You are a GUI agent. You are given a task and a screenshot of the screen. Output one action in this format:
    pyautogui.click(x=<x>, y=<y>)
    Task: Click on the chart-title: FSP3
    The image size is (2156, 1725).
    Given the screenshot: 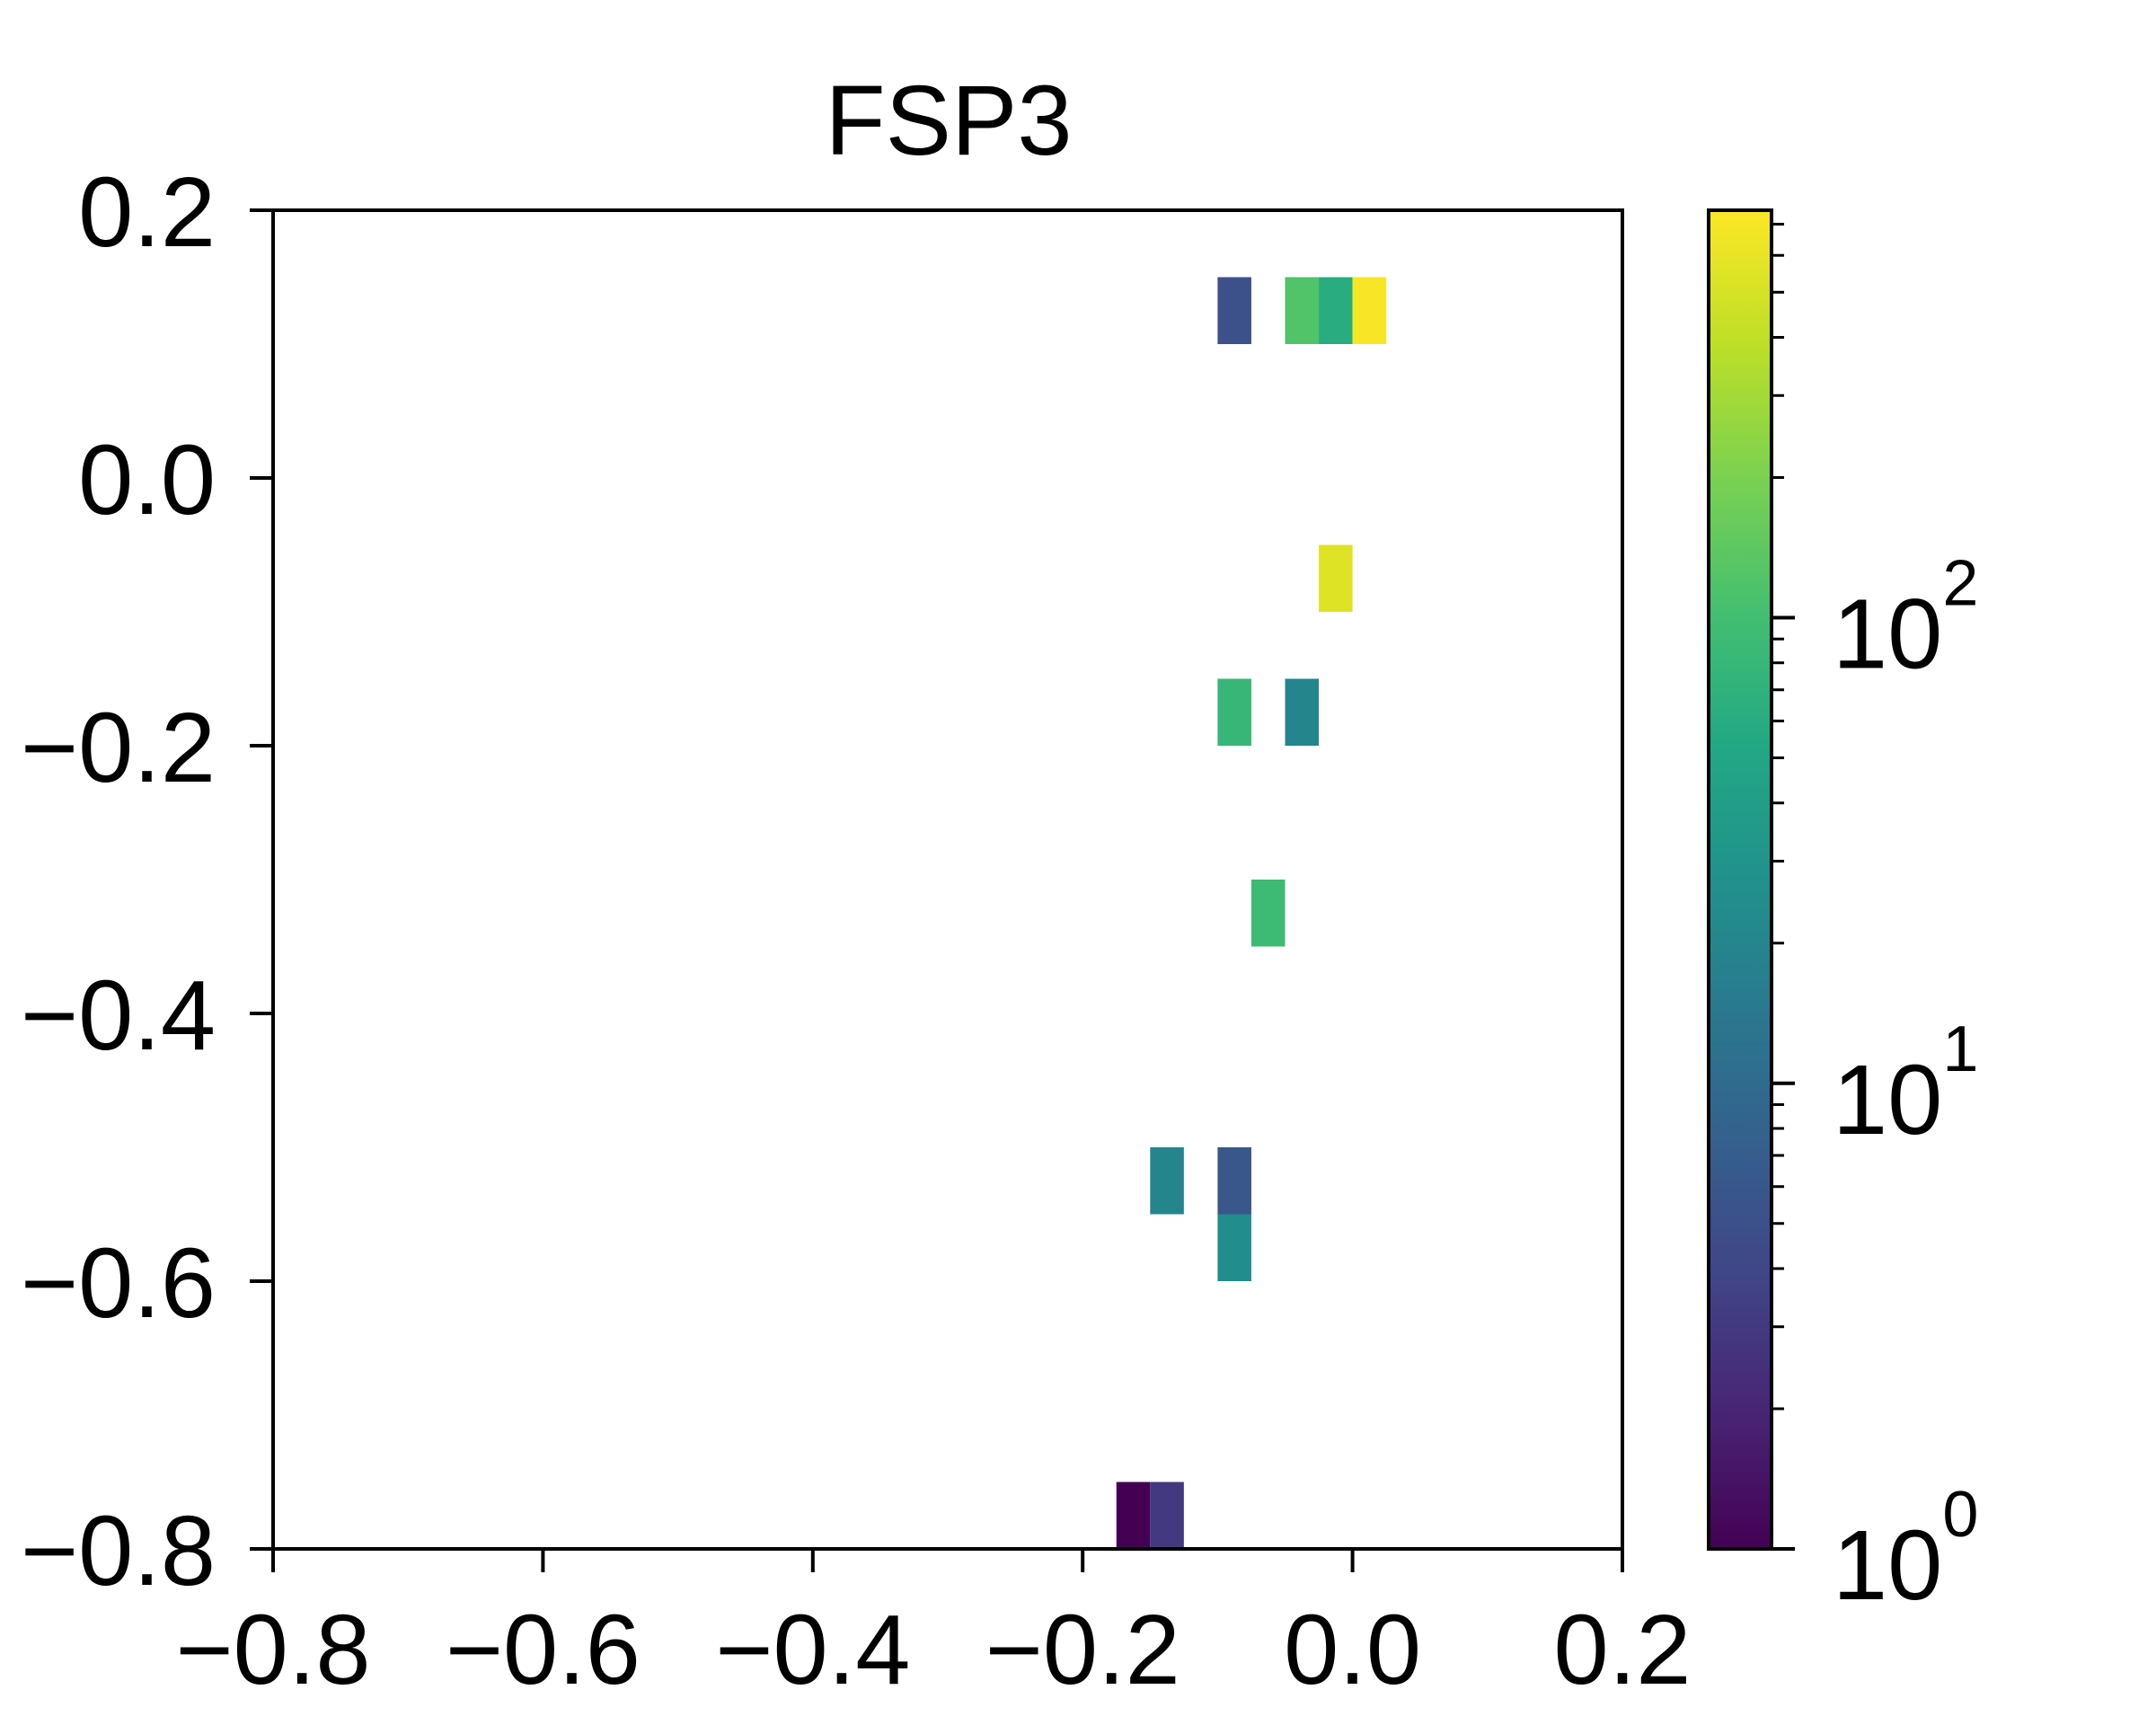 What is the action you would take?
    pyautogui.click(x=948, y=121)
    